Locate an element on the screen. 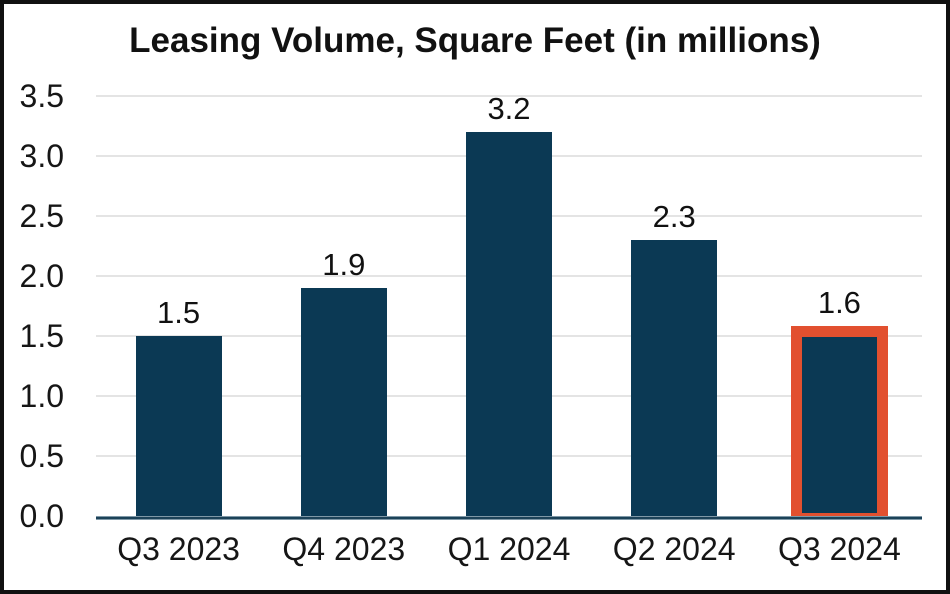  y-axis-tick-label: 3.0 is located at coordinates (41, 156).